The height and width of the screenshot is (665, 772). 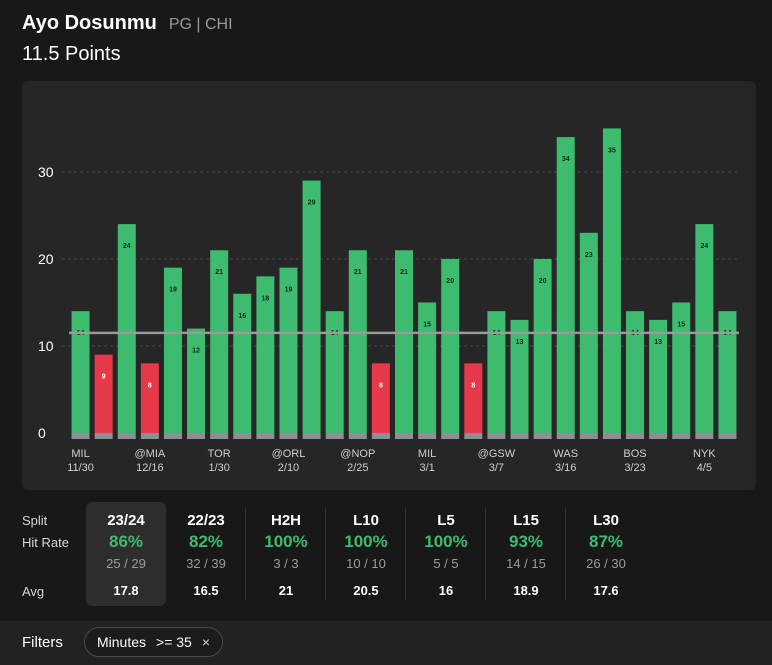 I want to click on split-column-h2h: H2H 100% 3 / 3 21, so click(x=286, y=554).